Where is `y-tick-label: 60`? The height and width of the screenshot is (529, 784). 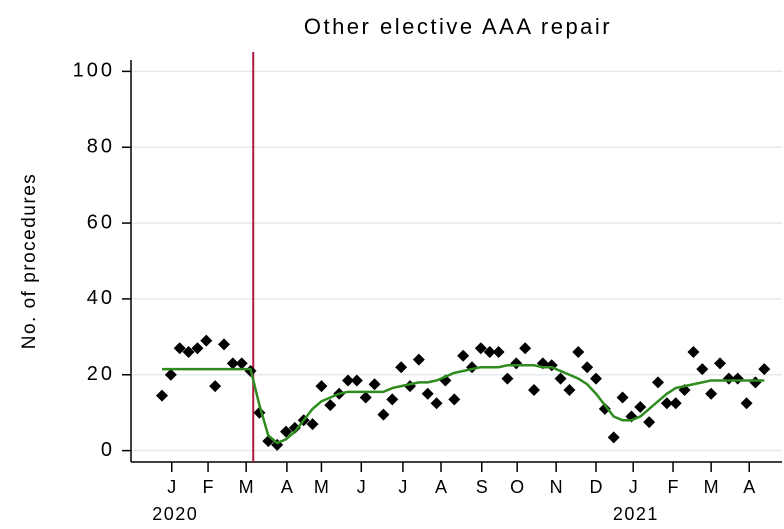 y-tick-label: 60 is located at coordinates (101, 222).